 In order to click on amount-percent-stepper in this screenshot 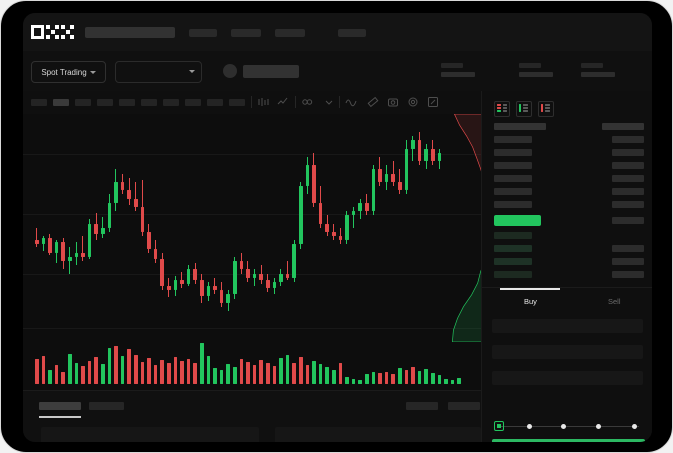, I will do `click(568, 426)`.